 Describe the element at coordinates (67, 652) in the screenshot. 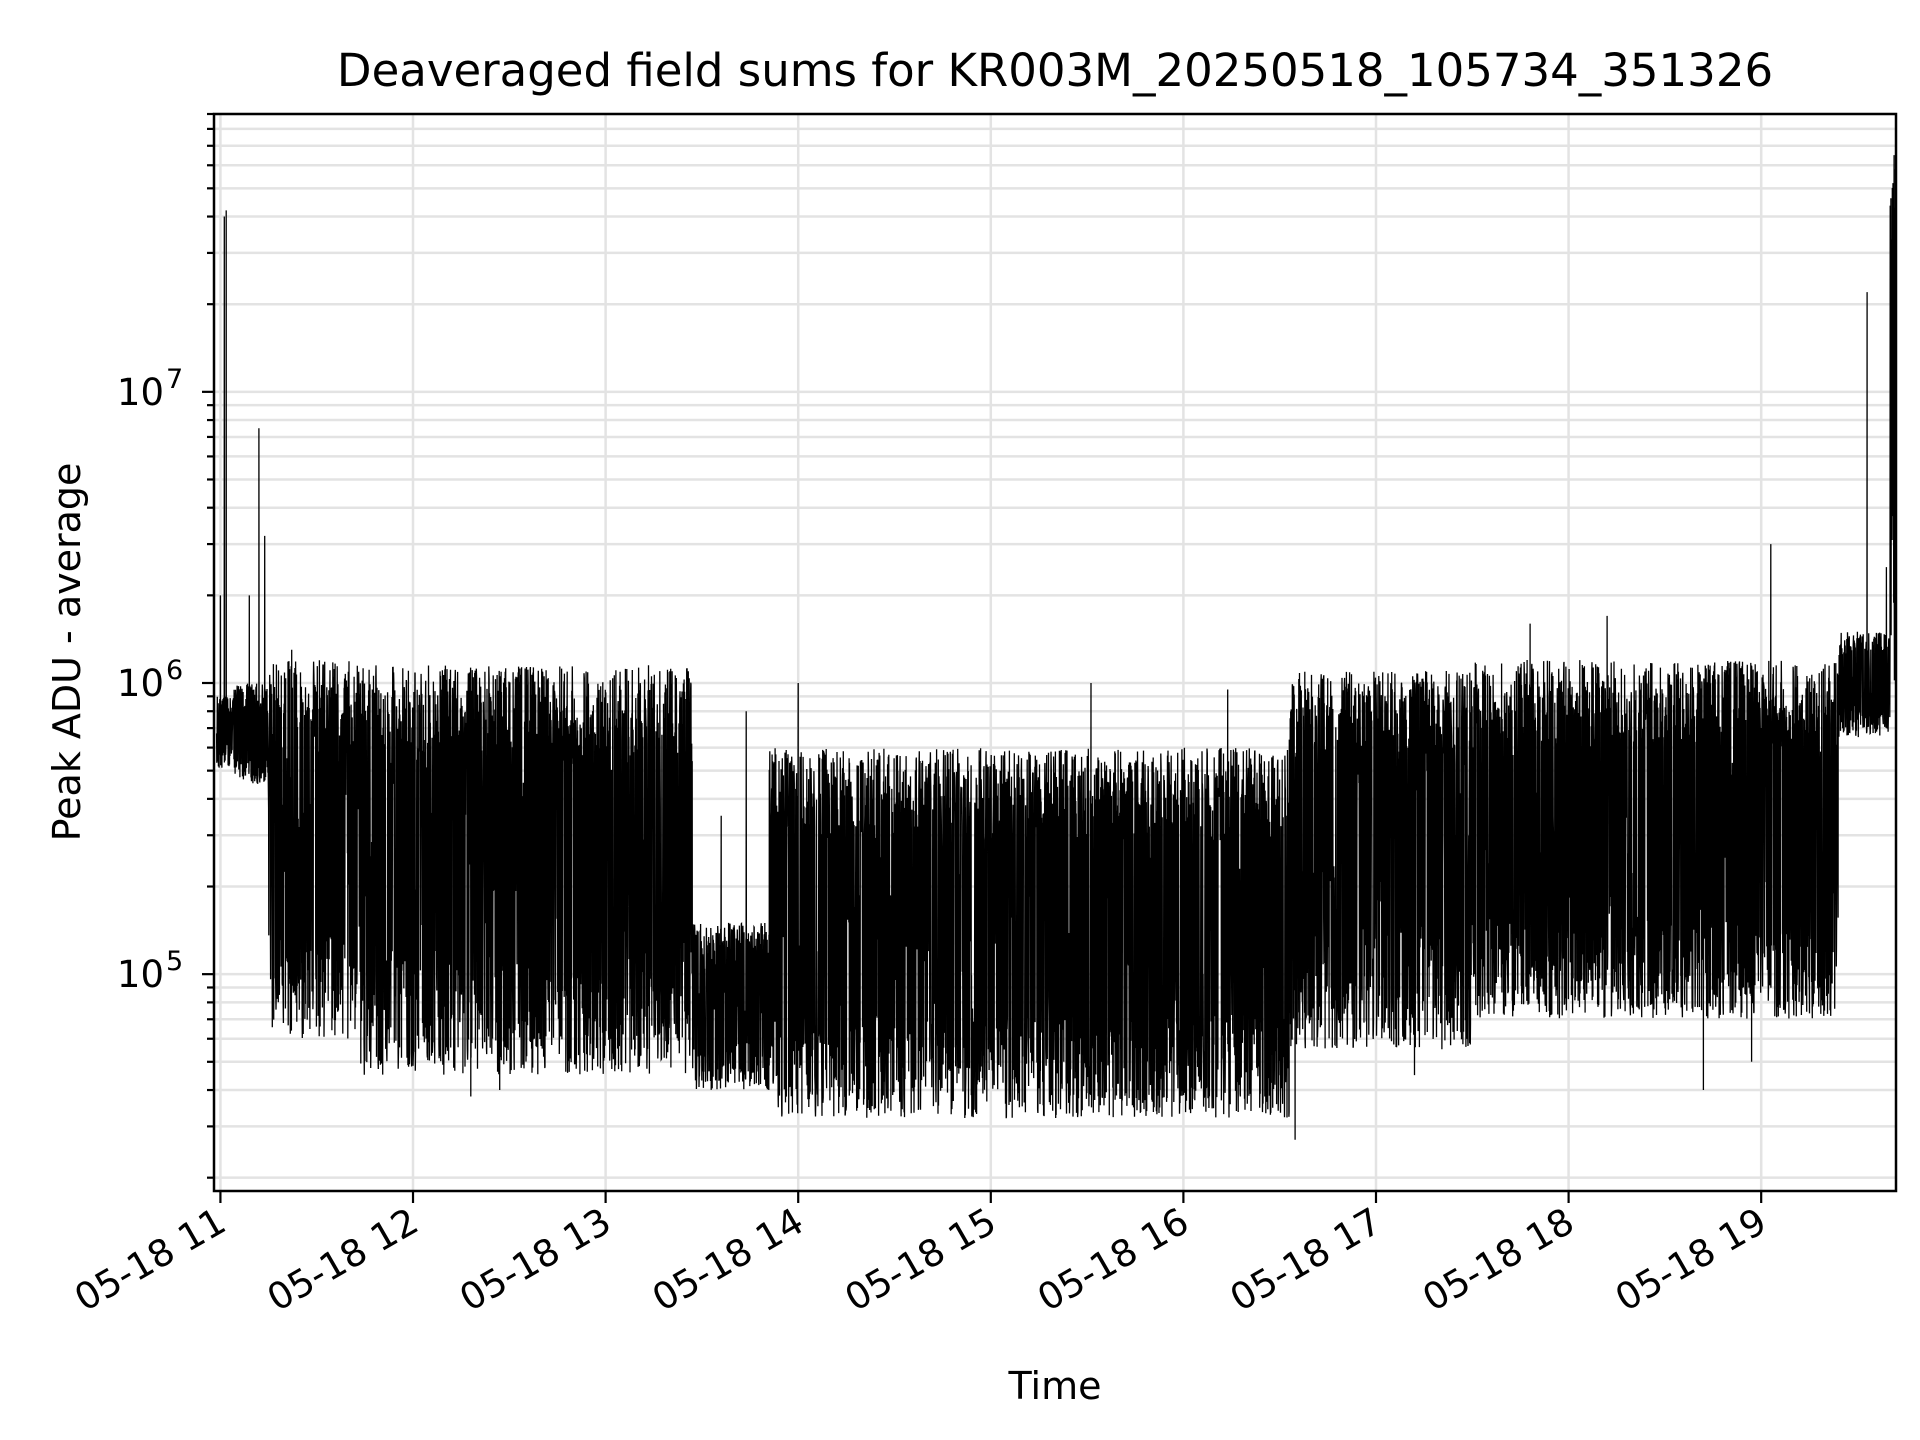

I see `y-axis-label: Peak ADU - average` at that location.